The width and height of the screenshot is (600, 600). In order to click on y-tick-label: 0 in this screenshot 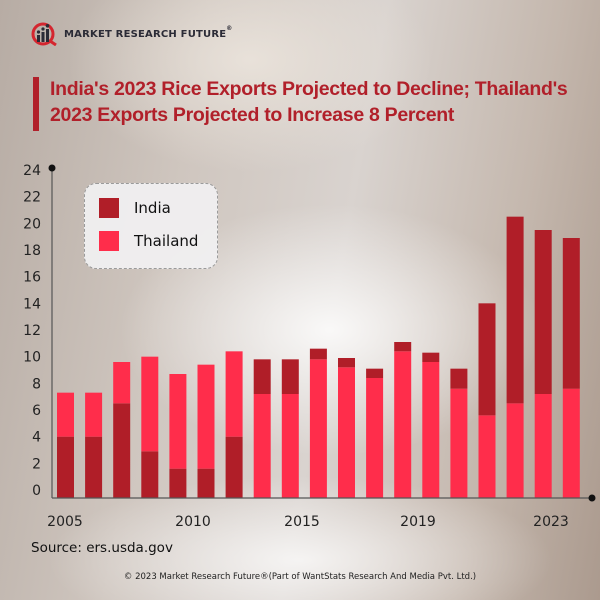, I will do `click(36, 491)`.